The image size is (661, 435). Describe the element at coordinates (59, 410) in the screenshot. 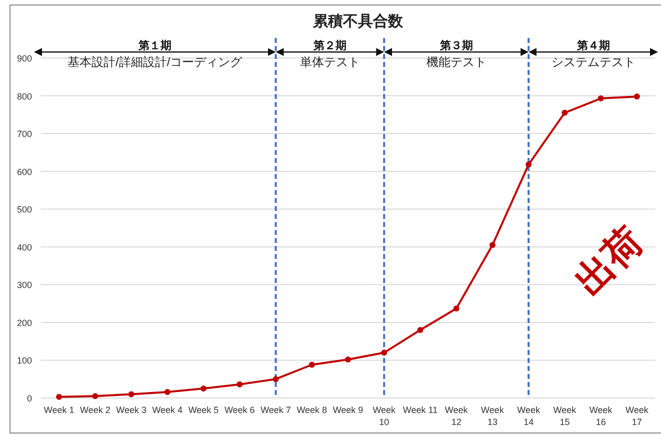

I see `x-tick-label: Week 1` at that location.